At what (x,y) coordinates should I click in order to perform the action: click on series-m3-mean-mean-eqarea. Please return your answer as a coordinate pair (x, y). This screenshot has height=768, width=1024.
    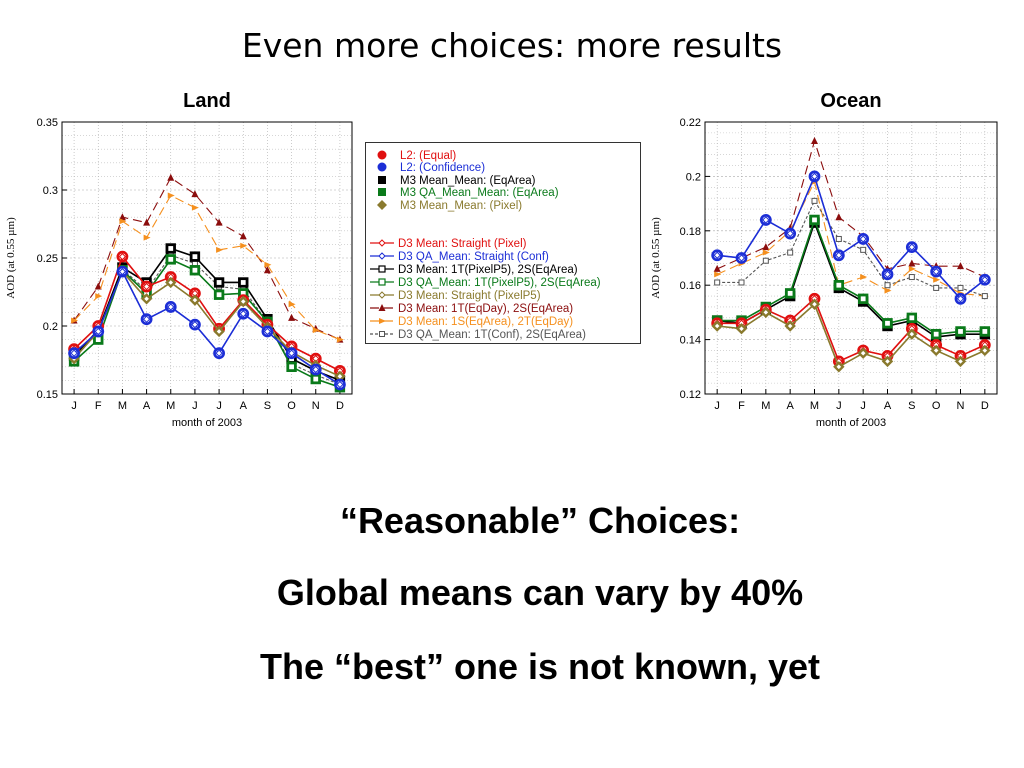
    Looking at the image, I should click on (207, 314).